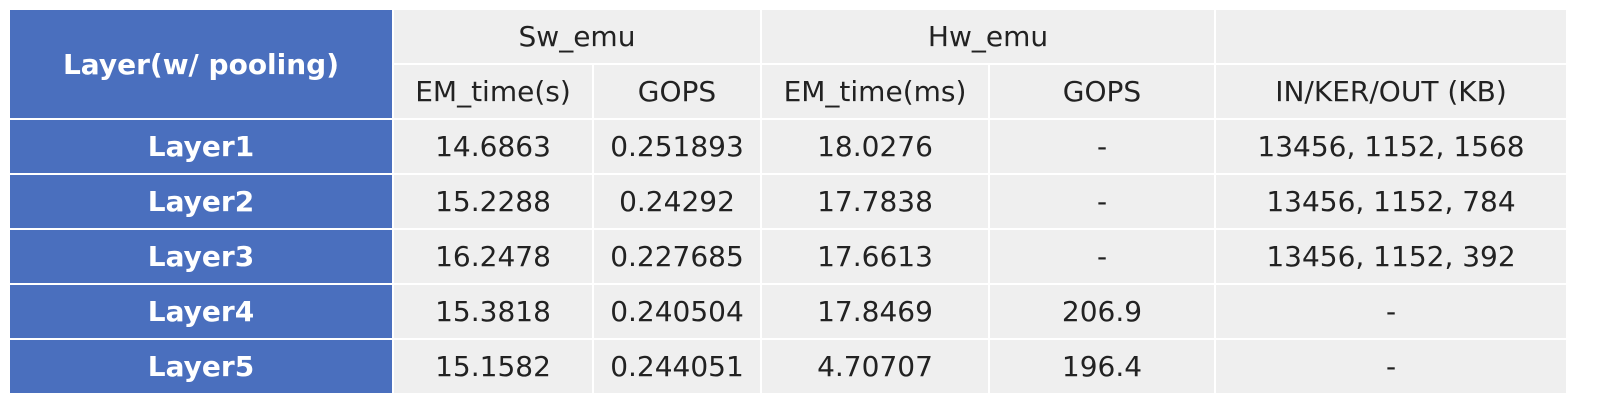 This screenshot has width=1598, height=406. I want to click on data-cell: 13456, 1152, 1568, so click(1391, 146).